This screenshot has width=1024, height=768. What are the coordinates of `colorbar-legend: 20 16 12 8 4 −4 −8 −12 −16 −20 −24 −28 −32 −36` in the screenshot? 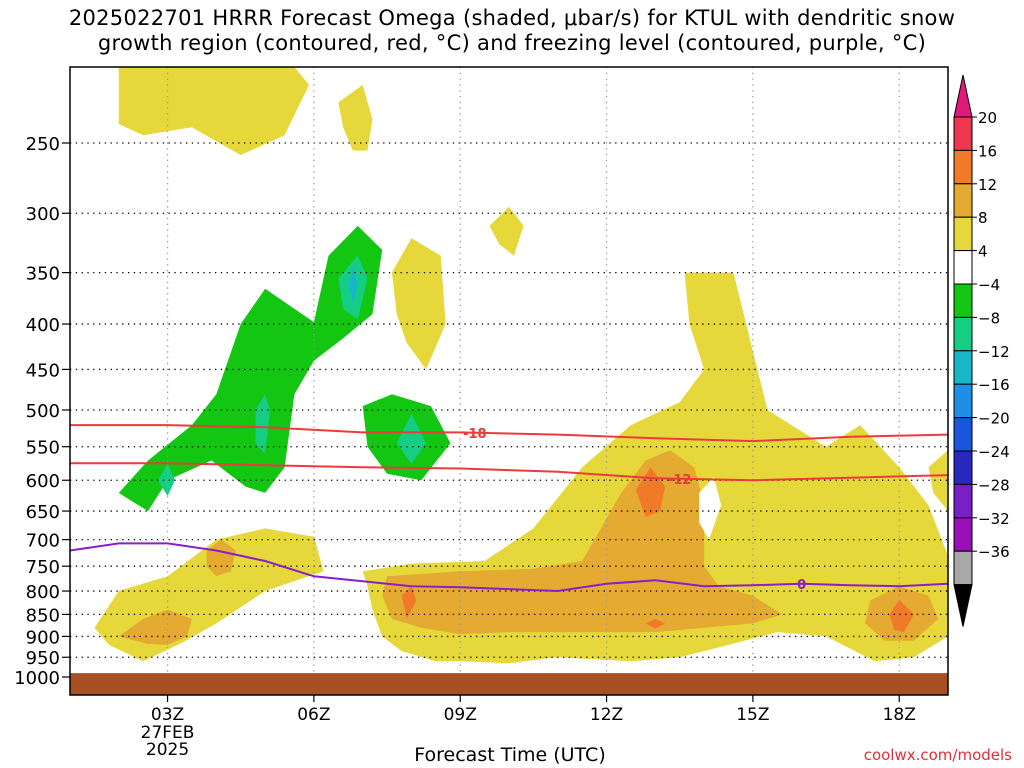 It's located at (981, 350).